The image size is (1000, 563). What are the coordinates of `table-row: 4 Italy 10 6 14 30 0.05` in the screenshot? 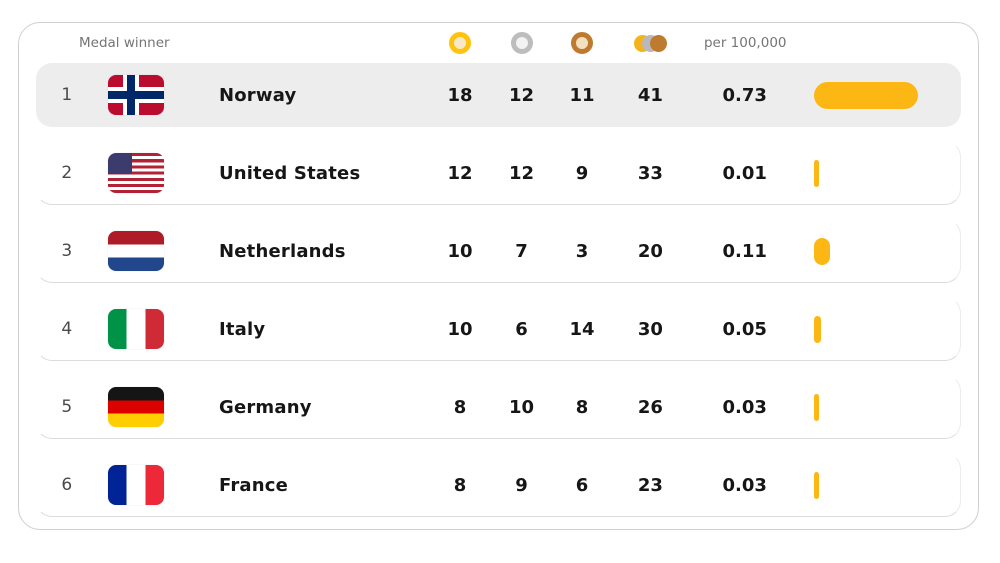 It's located at (498, 329).